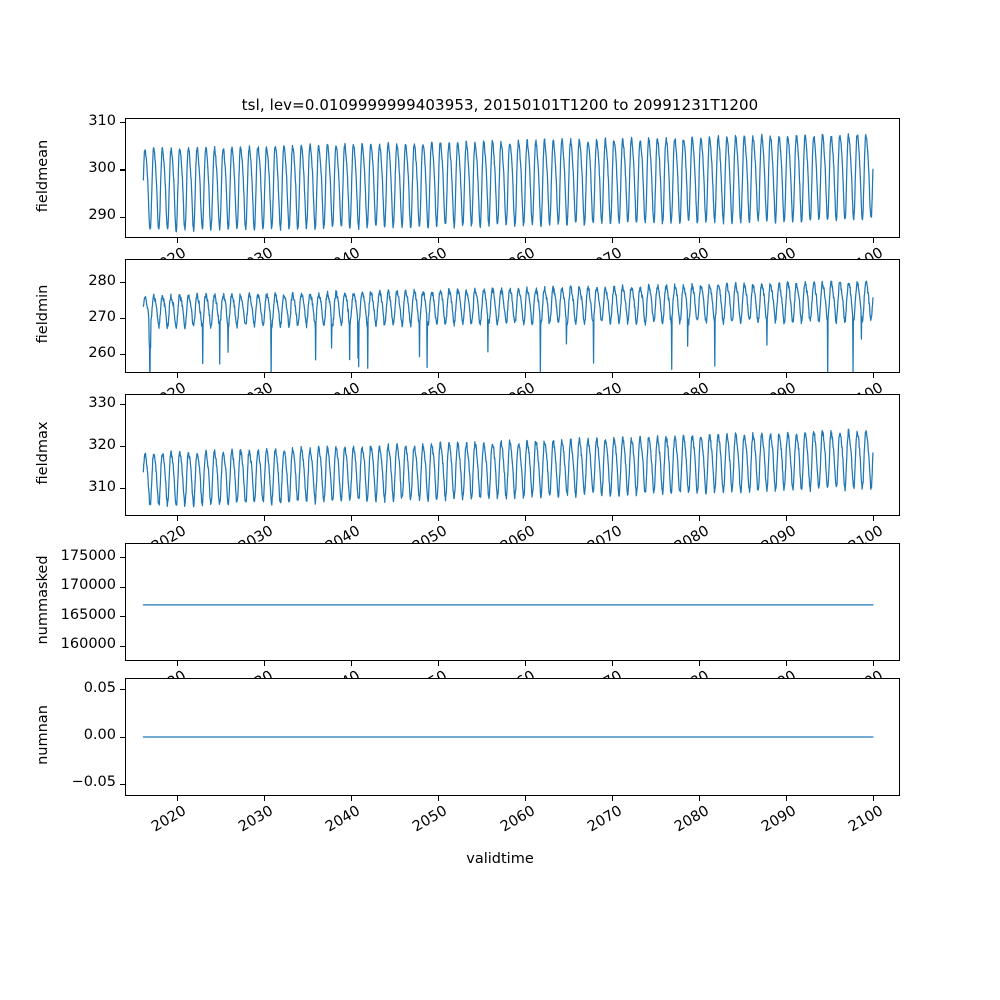 Image resolution: width=1000 pixels, height=1000 pixels. I want to click on data-line-fieldmax, so click(512, 455).